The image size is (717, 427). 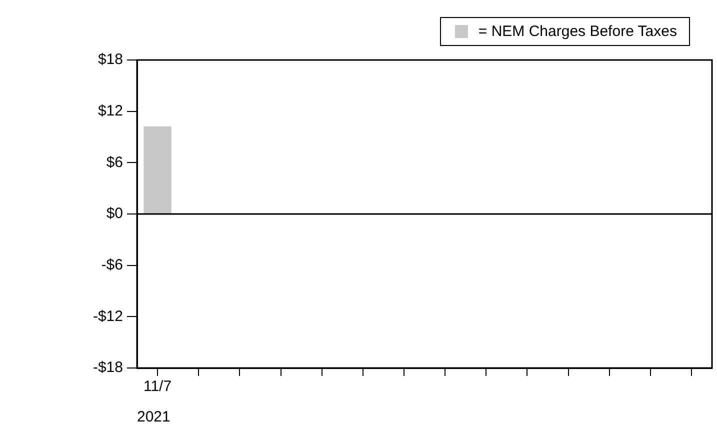 I want to click on y-tick-label: $0, so click(x=114, y=213).